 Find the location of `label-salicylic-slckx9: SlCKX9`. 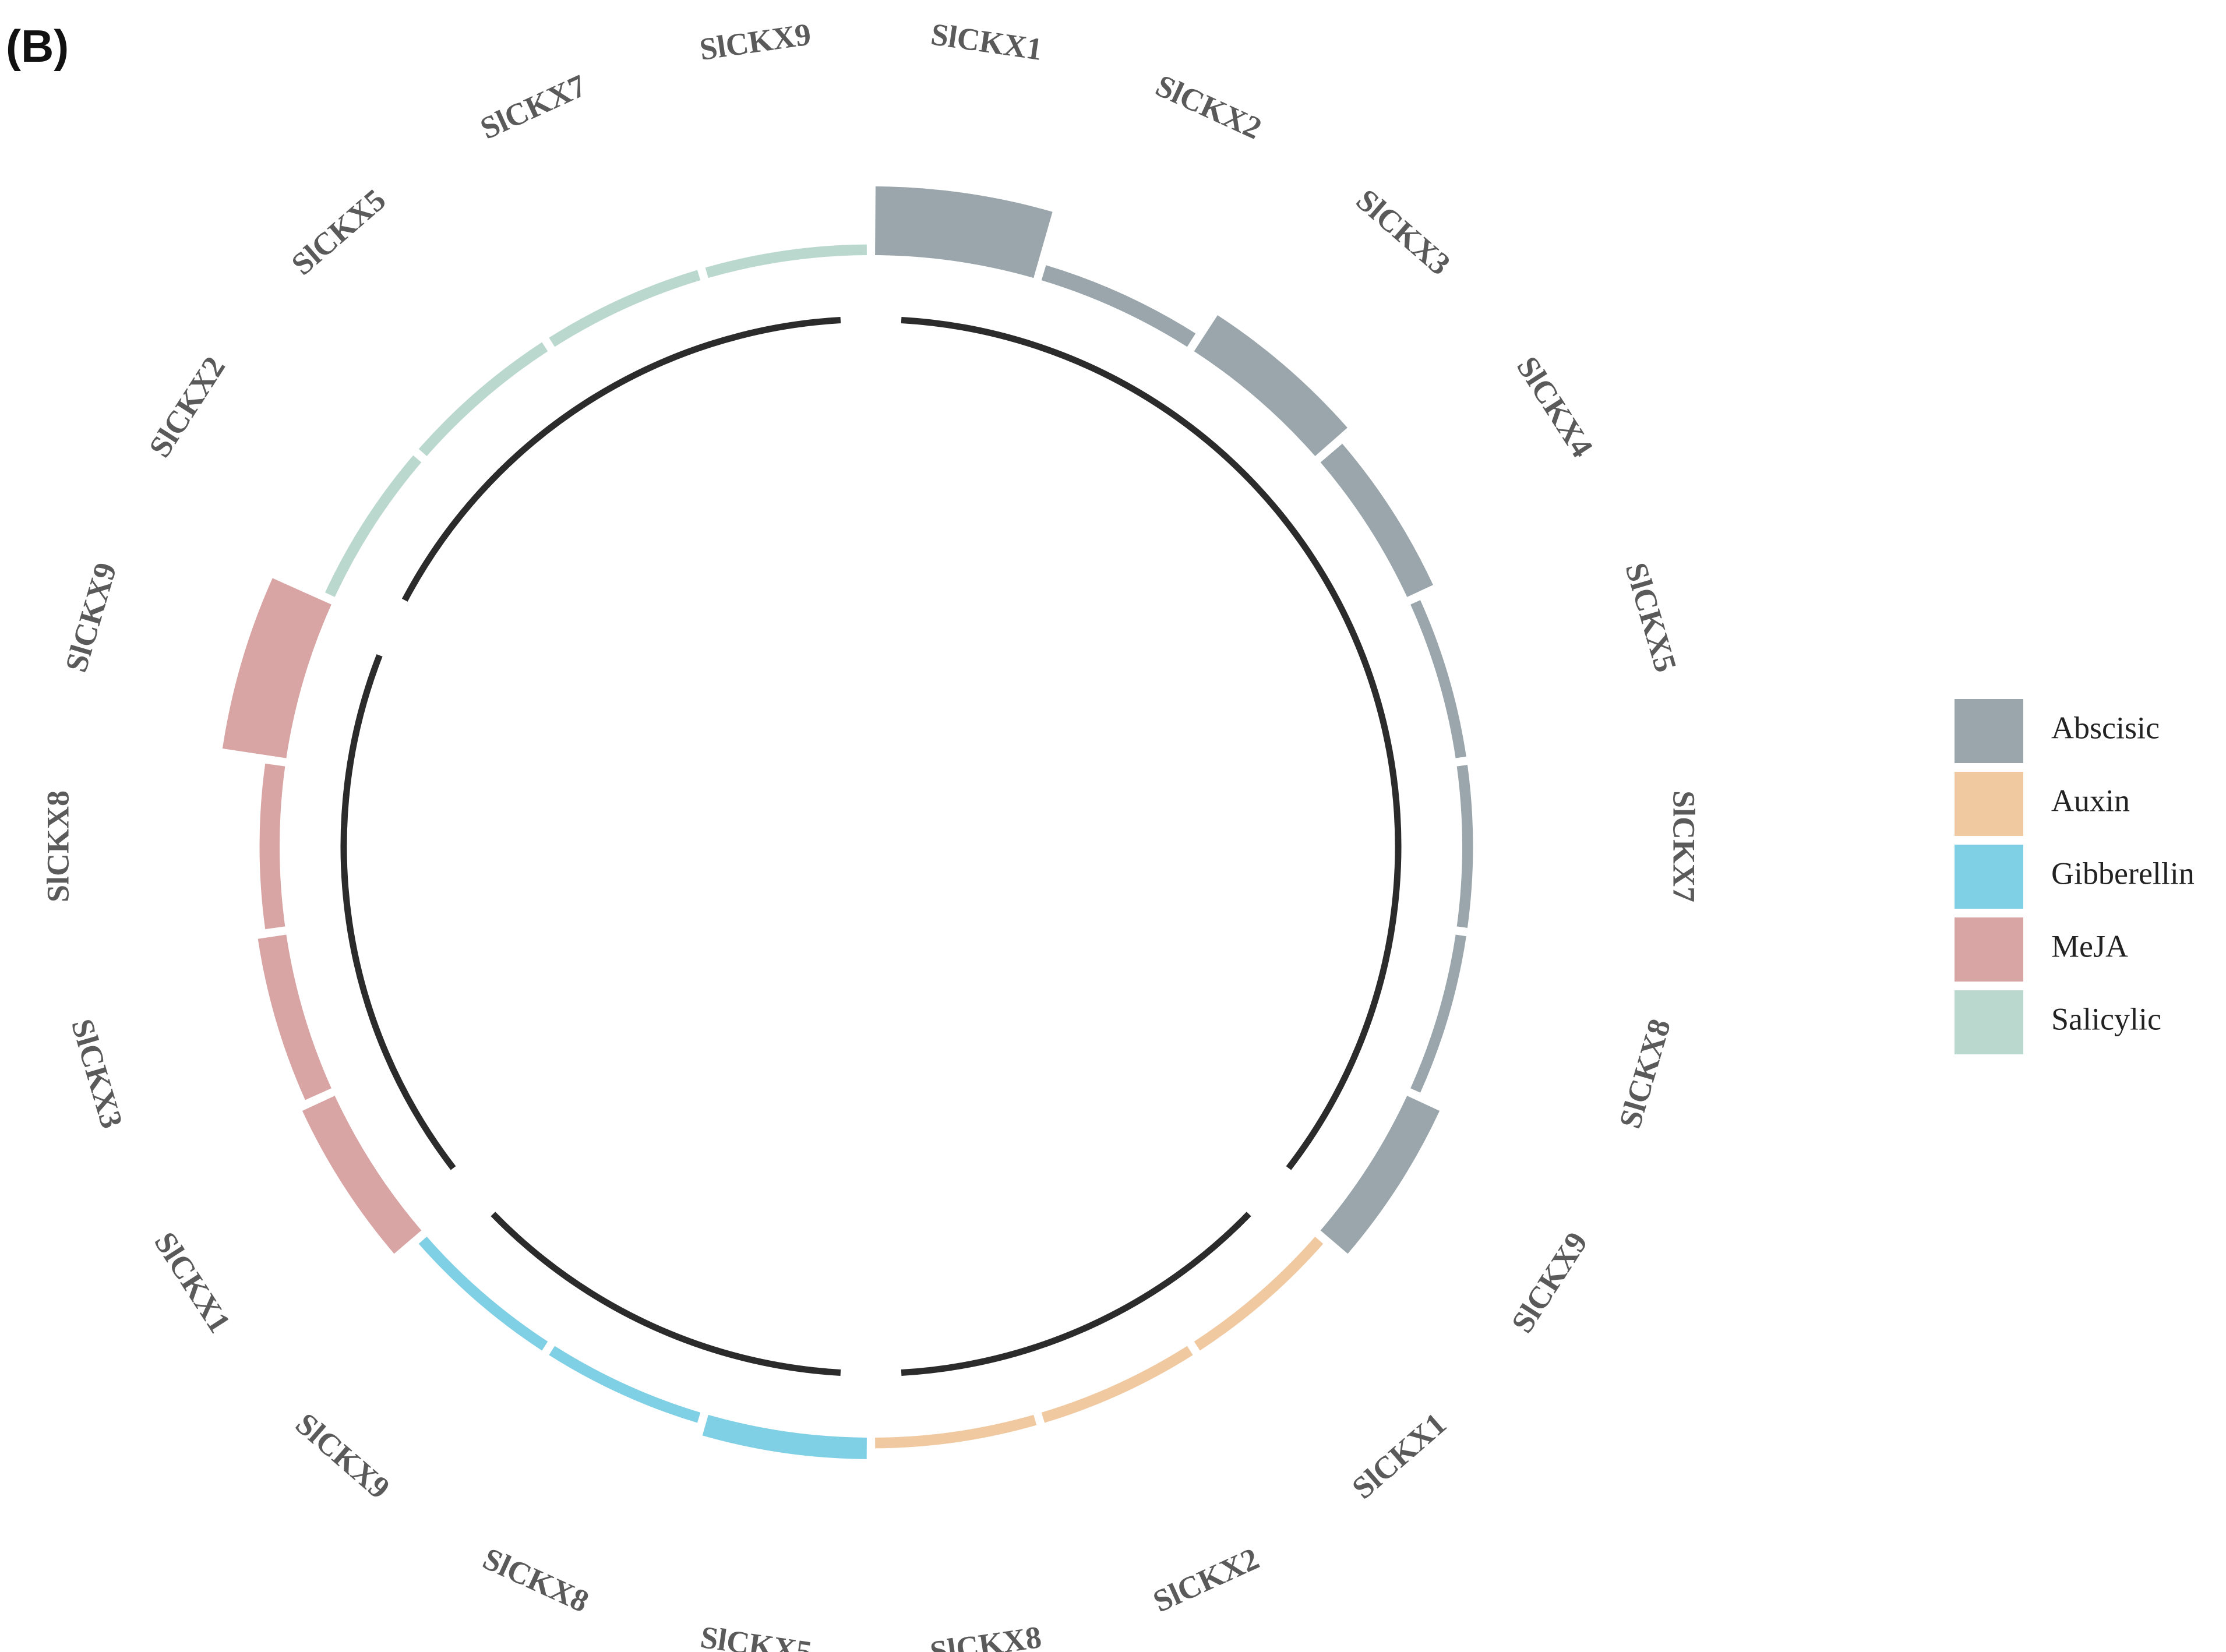

label-salicylic-slckx9: SlCKX9 is located at coordinates (755, 41).